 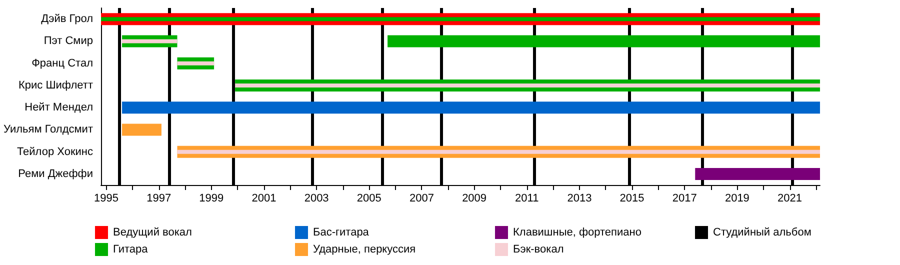 I want to click on y-tick-label: Нейт Мендел, so click(x=58, y=108).